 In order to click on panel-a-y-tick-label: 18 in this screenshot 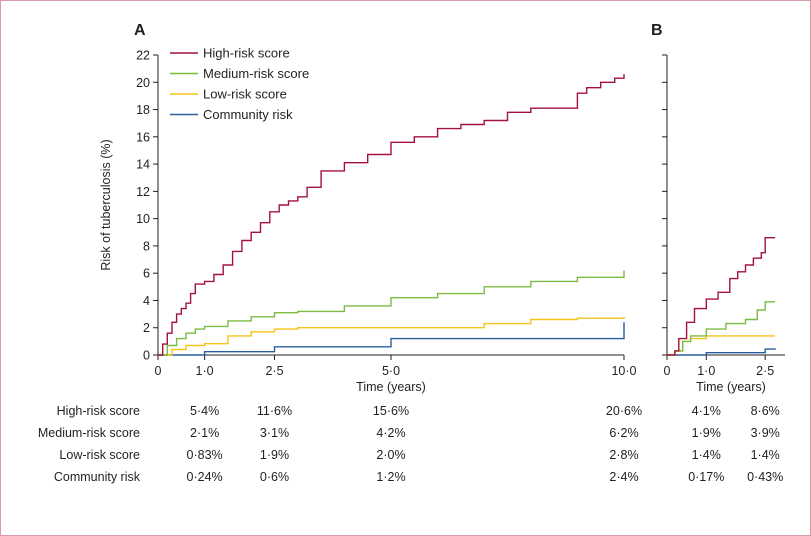, I will do `click(143, 110)`.